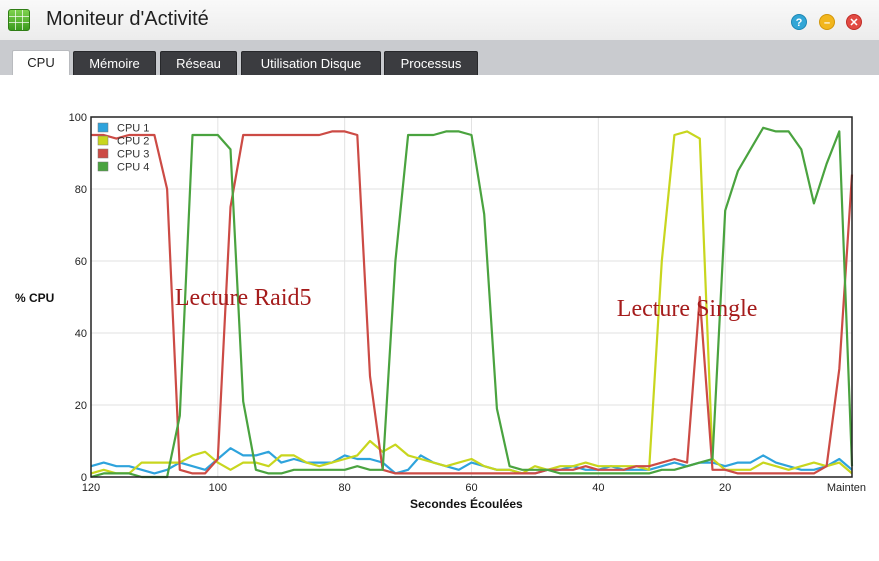 The width and height of the screenshot is (879, 561). What do you see at coordinates (431, 63) in the screenshot?
I see `tab-processes: Processus` at bounding box center [431, 63].